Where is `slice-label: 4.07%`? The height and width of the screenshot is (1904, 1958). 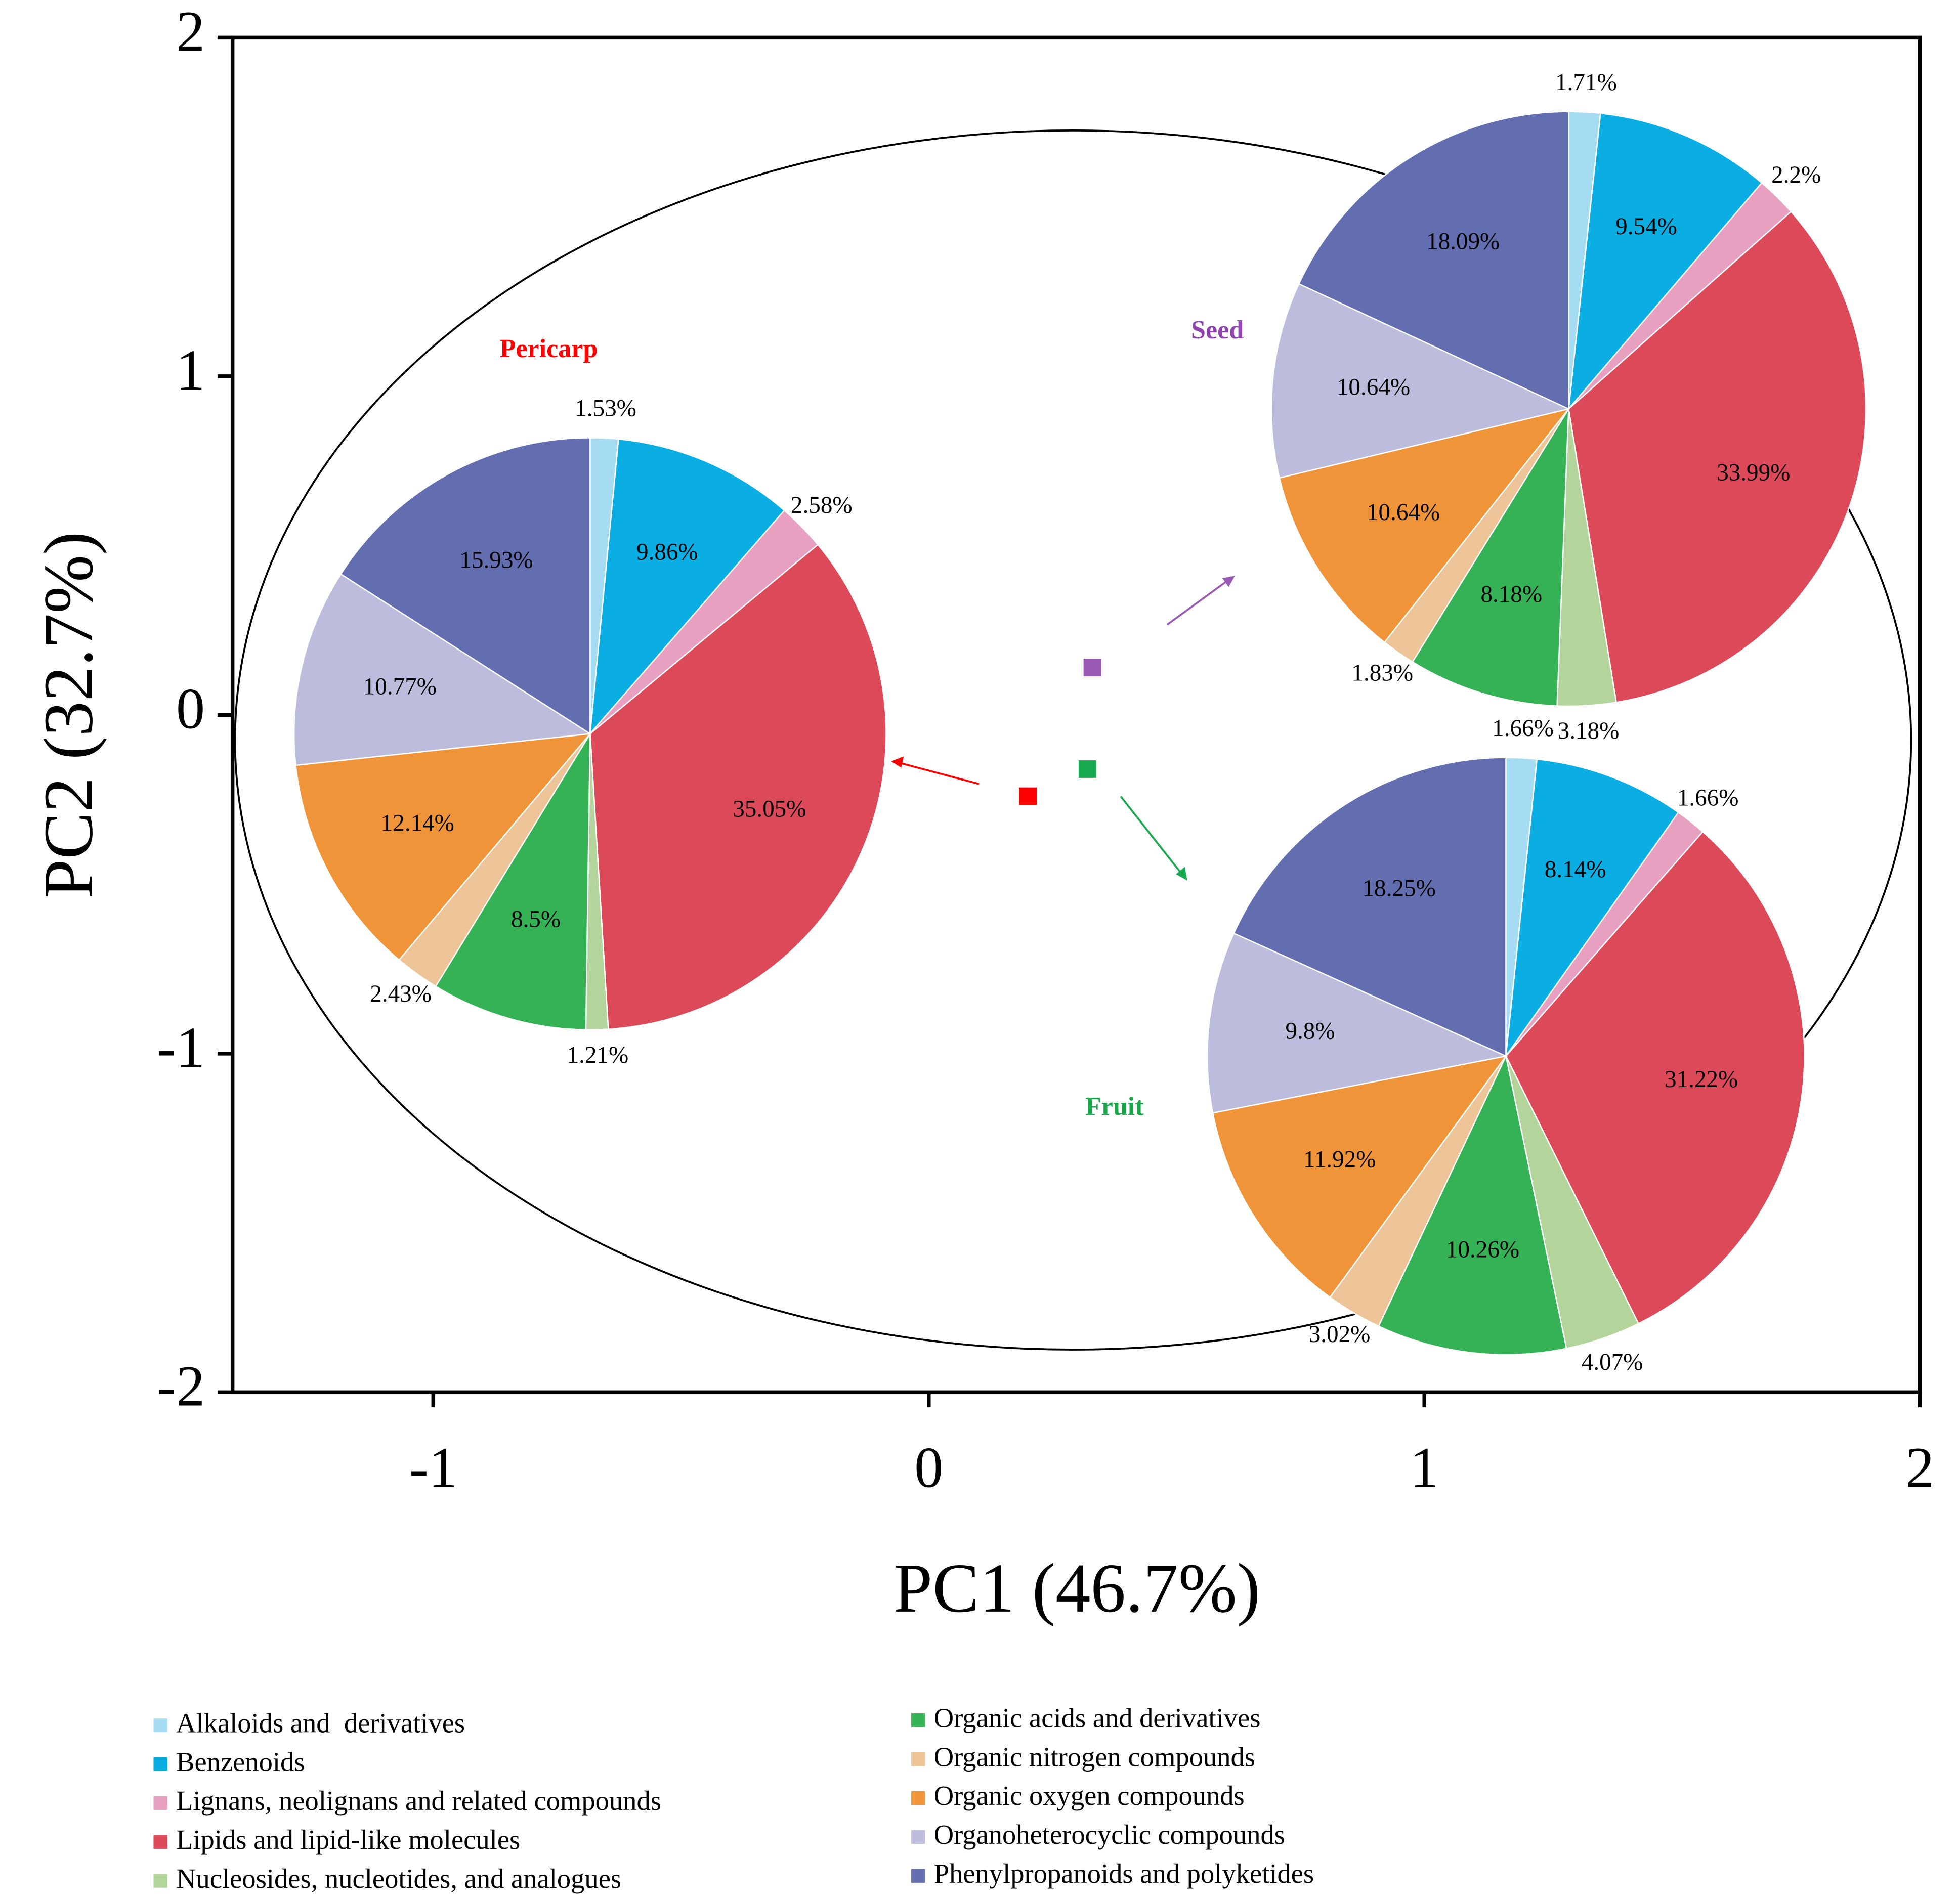
slice-label: 4.07% is located at coordinates (1612, 1362).